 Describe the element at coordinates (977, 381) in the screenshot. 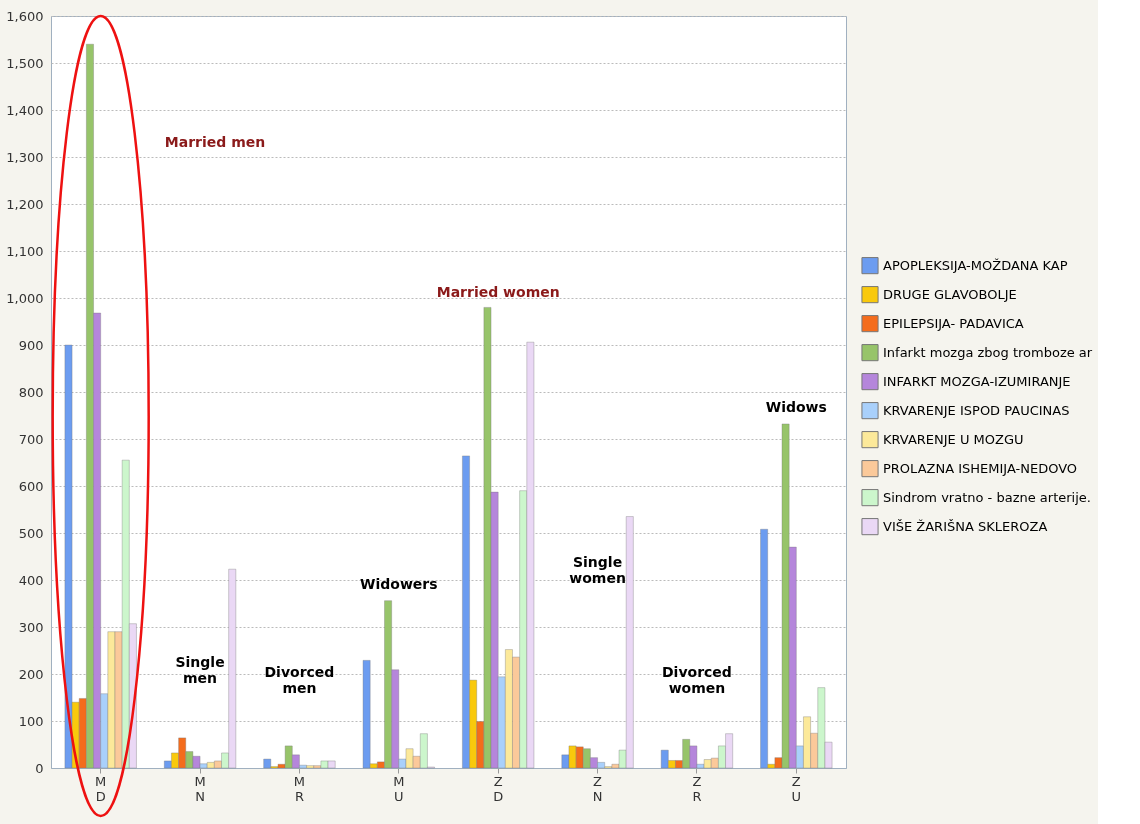

I see `legend-label: INFARKT MOZGA-IZUMIRANJE` at that location.